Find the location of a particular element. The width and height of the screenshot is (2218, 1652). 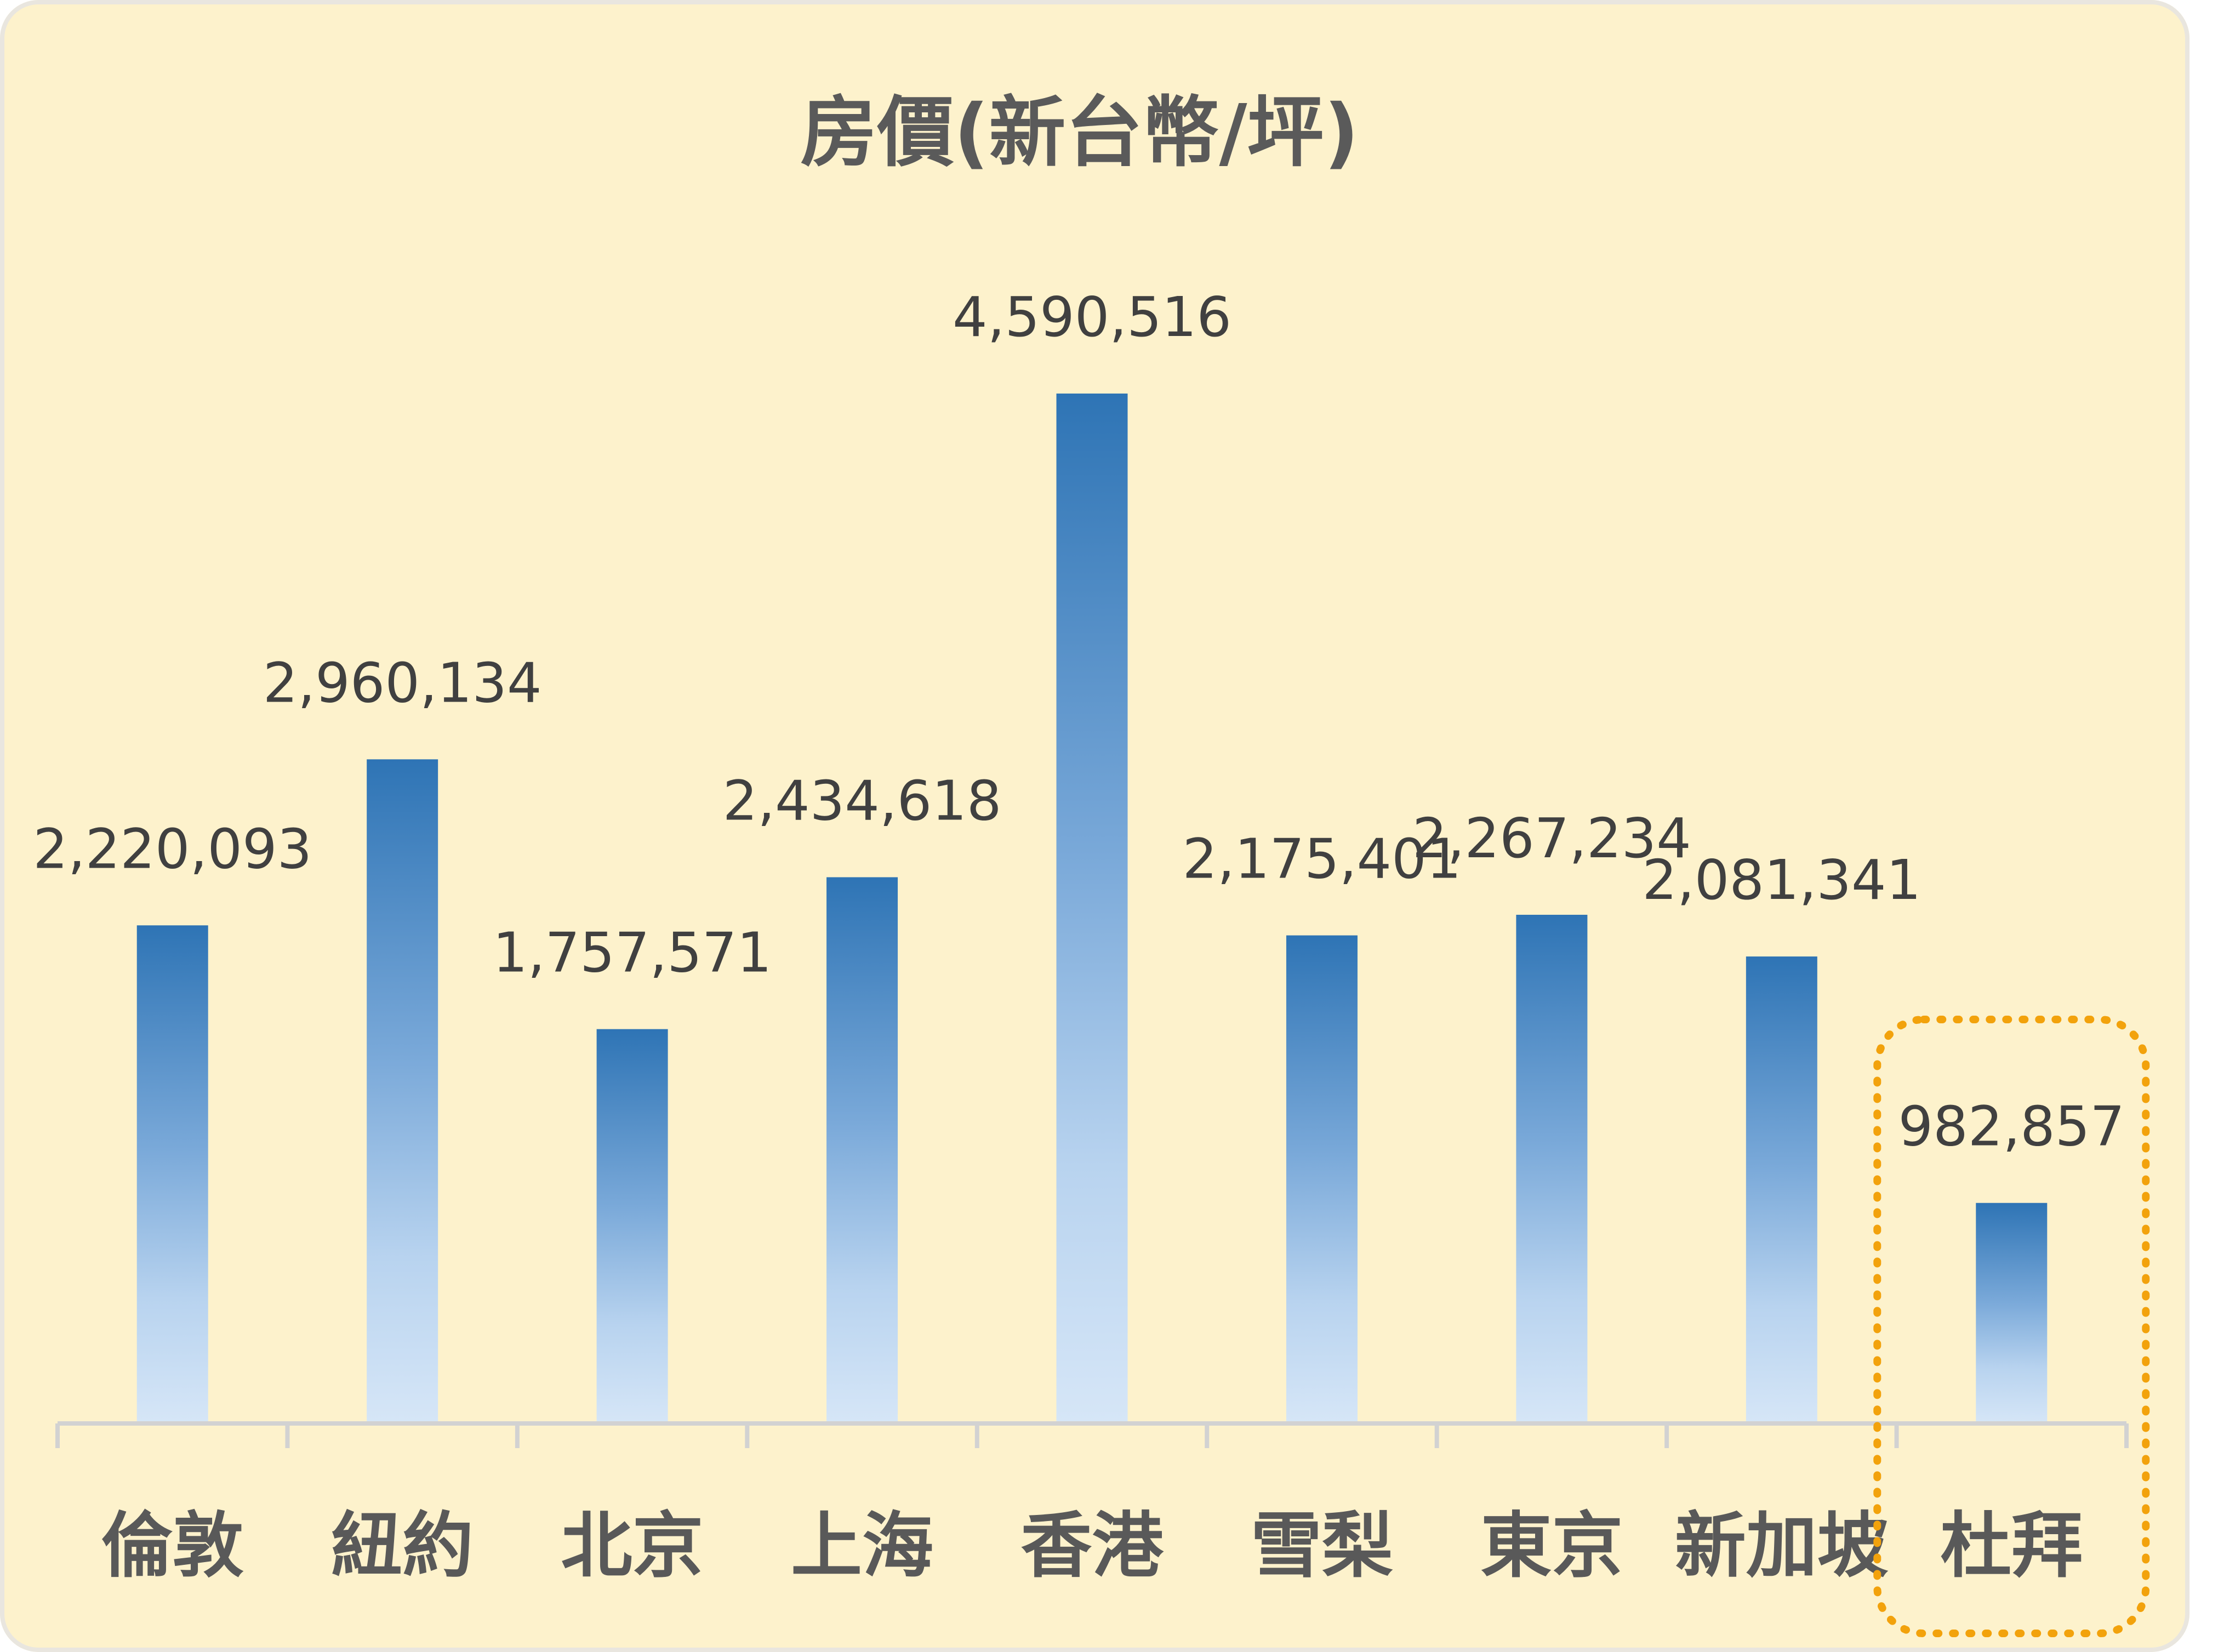

chart-title: 房價(新台幣/坪) is located at coordinates (1080, 133).